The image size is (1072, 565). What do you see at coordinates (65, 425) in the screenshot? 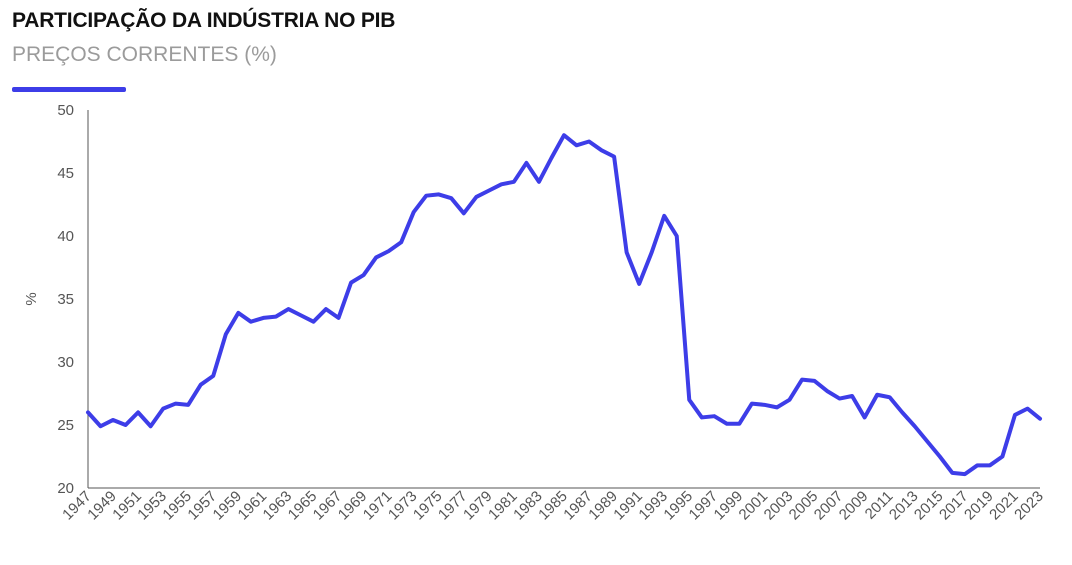
I see `y-tick-label: 25` at bounding box center [65, 425].